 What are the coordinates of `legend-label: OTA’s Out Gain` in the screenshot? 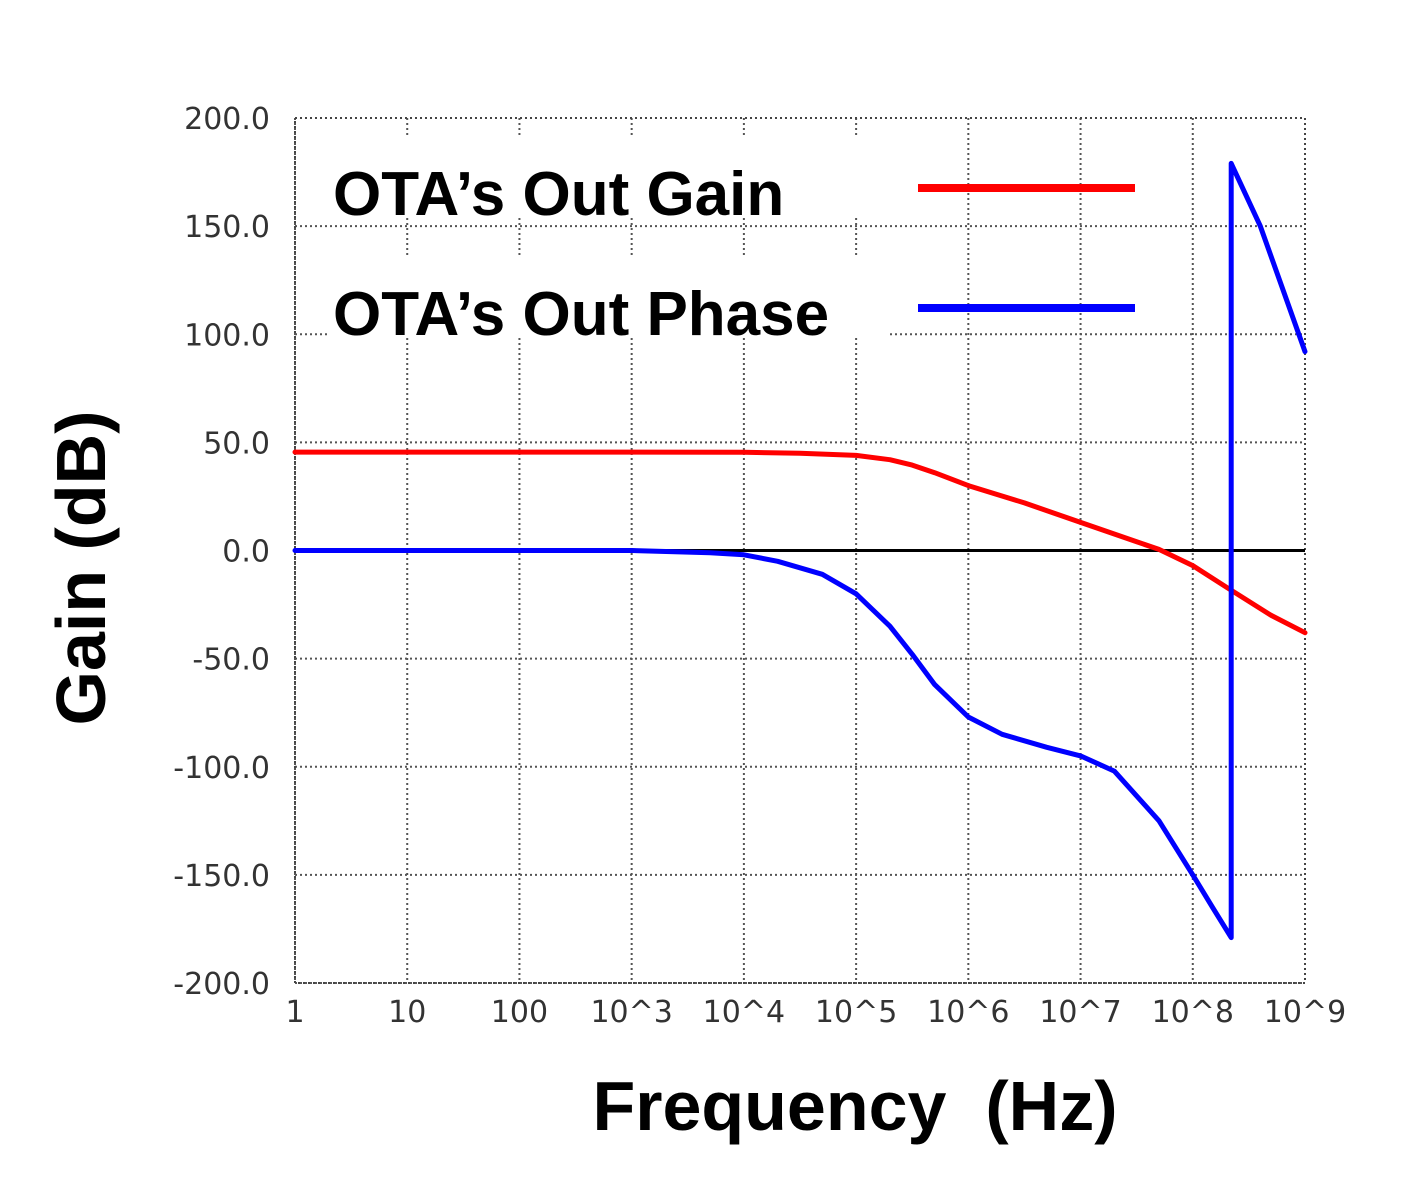 It's located at (558, 194).